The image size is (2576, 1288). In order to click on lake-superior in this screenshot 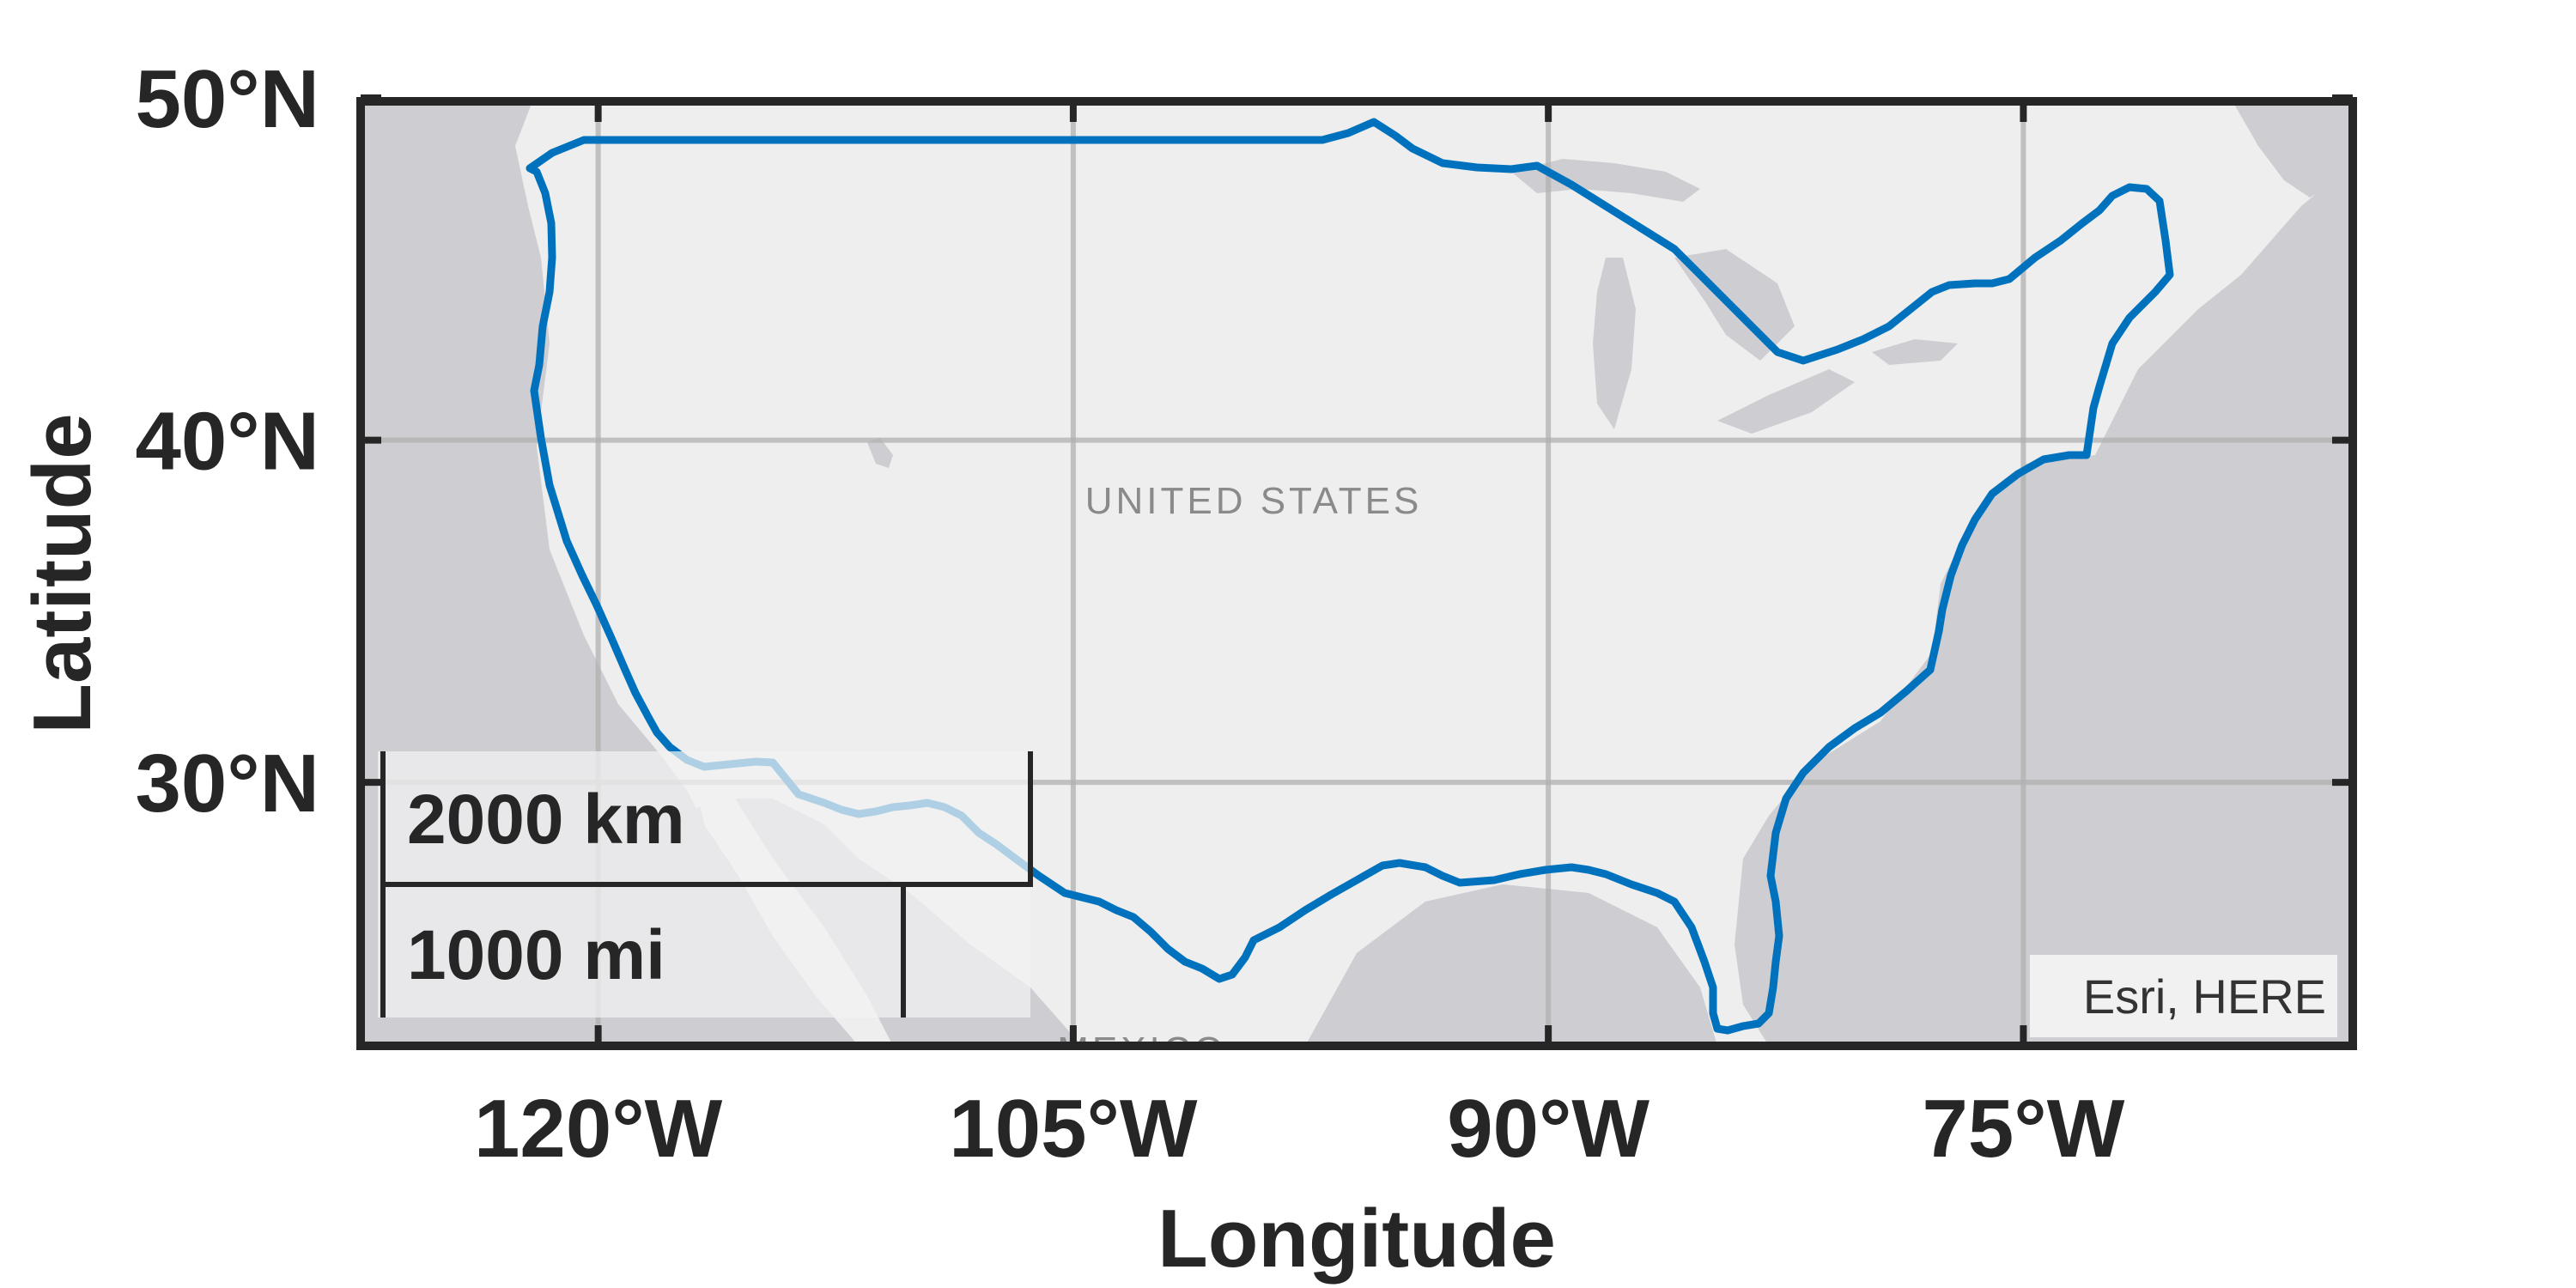, I will do `click(1605, 180)`.